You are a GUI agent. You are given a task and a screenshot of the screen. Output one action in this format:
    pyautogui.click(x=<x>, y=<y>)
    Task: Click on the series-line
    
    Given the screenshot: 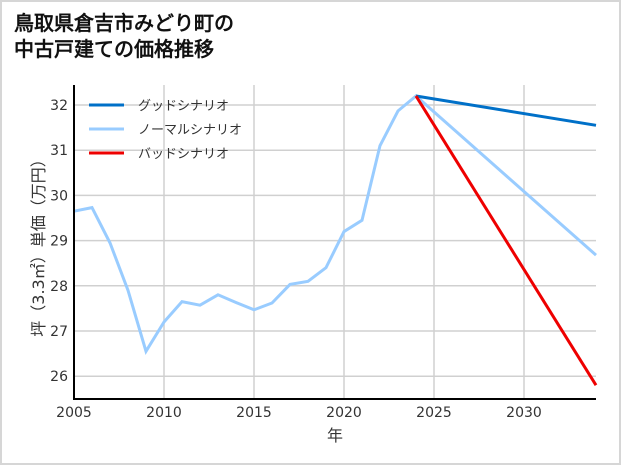 What is the action you would take?
    pyautogui.click(x=506, y=110)
    